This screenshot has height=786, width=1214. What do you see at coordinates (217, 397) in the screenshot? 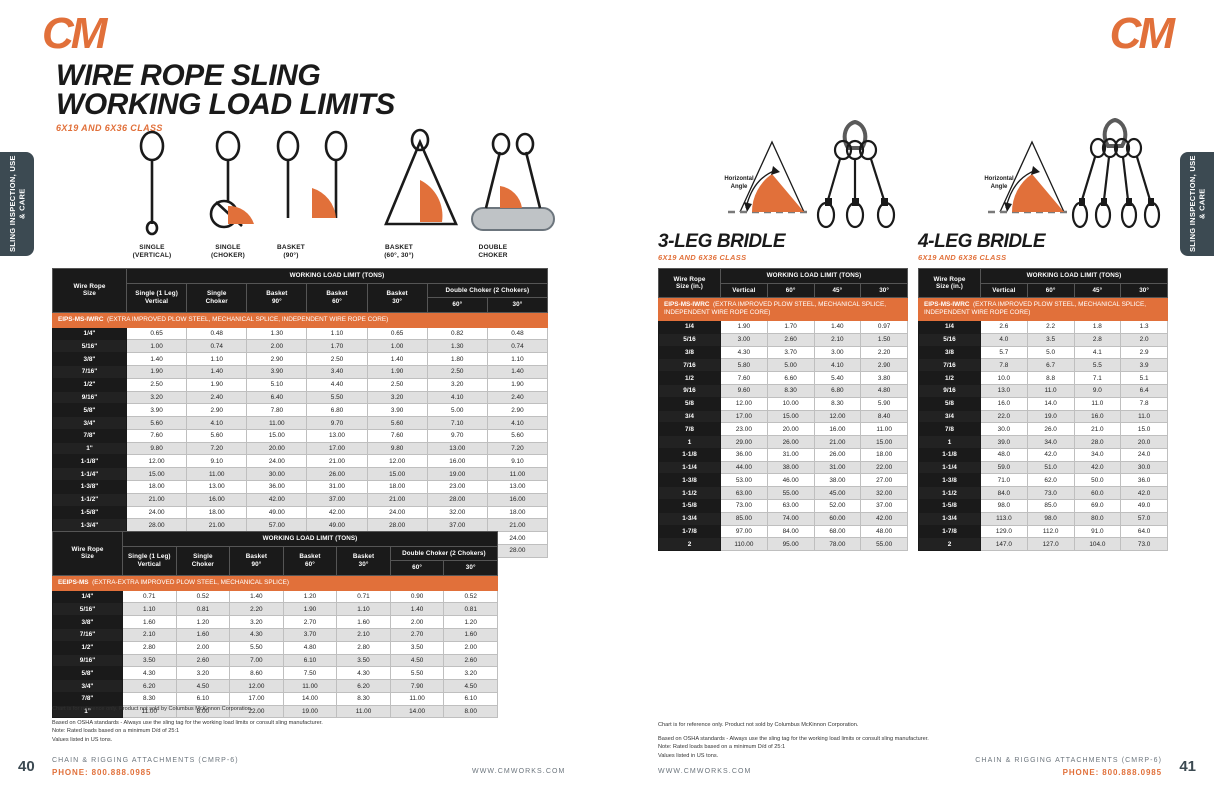
I see `cell-value: 2.40` at bounding box center [217, 397].